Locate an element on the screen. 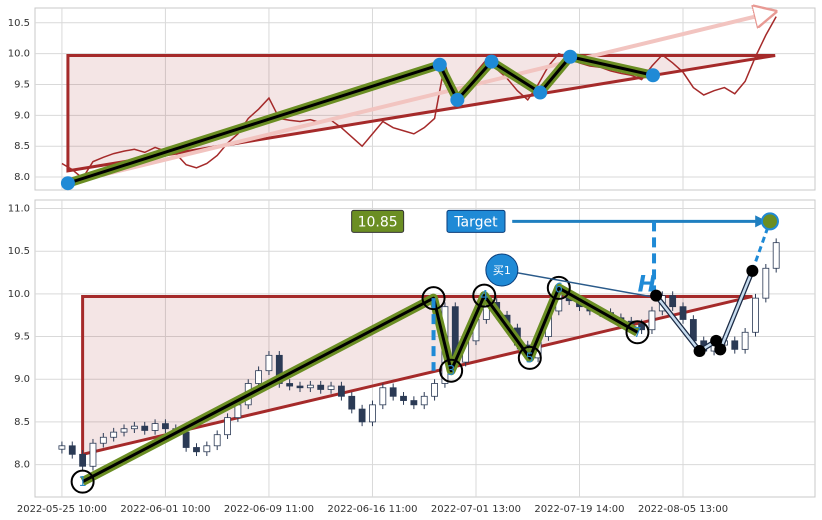 The image size is (822, 520). pattern-label: 5 is located at coordinates (530, 358).